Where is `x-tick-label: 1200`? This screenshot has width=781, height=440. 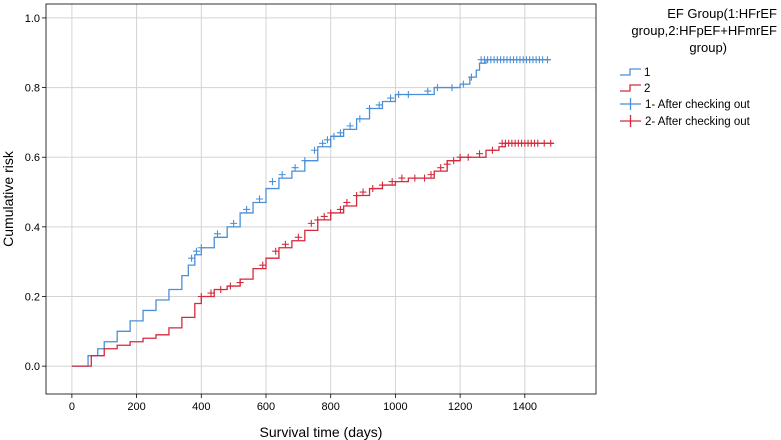 x-tick-label: 1200 is located at coordinates (460, 407).